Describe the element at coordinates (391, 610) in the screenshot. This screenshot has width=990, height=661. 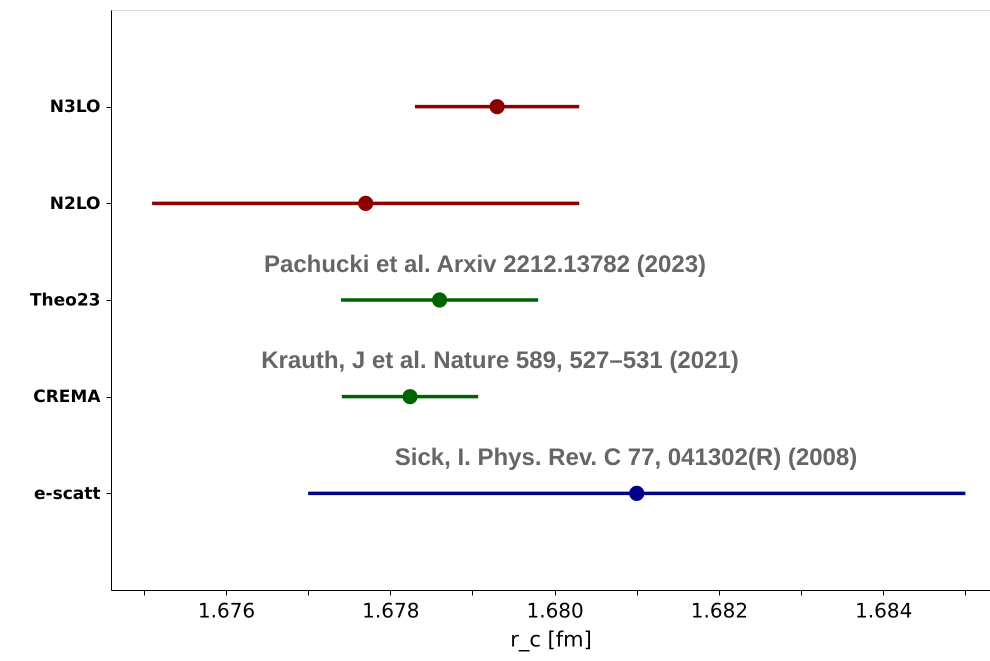
I see `x-tick-label: 1.678` at that location.